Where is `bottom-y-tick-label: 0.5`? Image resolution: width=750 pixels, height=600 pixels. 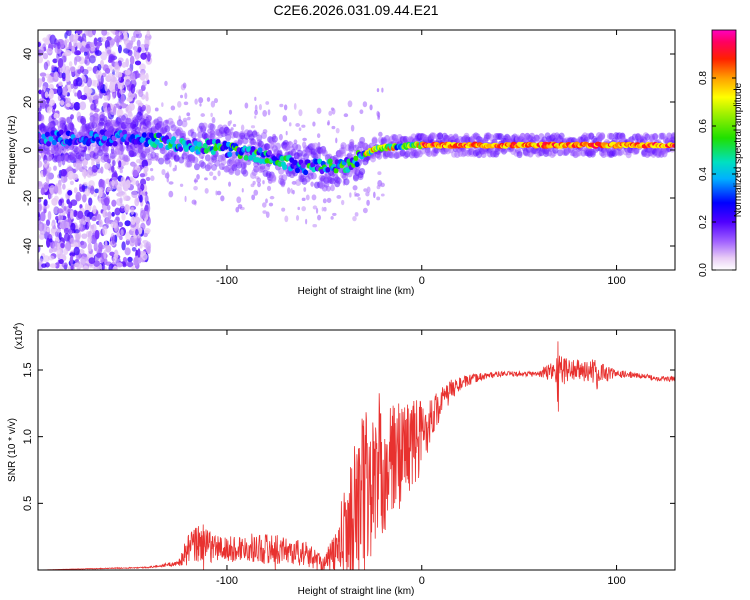 bottom-y-tick-label: 0.5 is located at coordinates (28, 503).